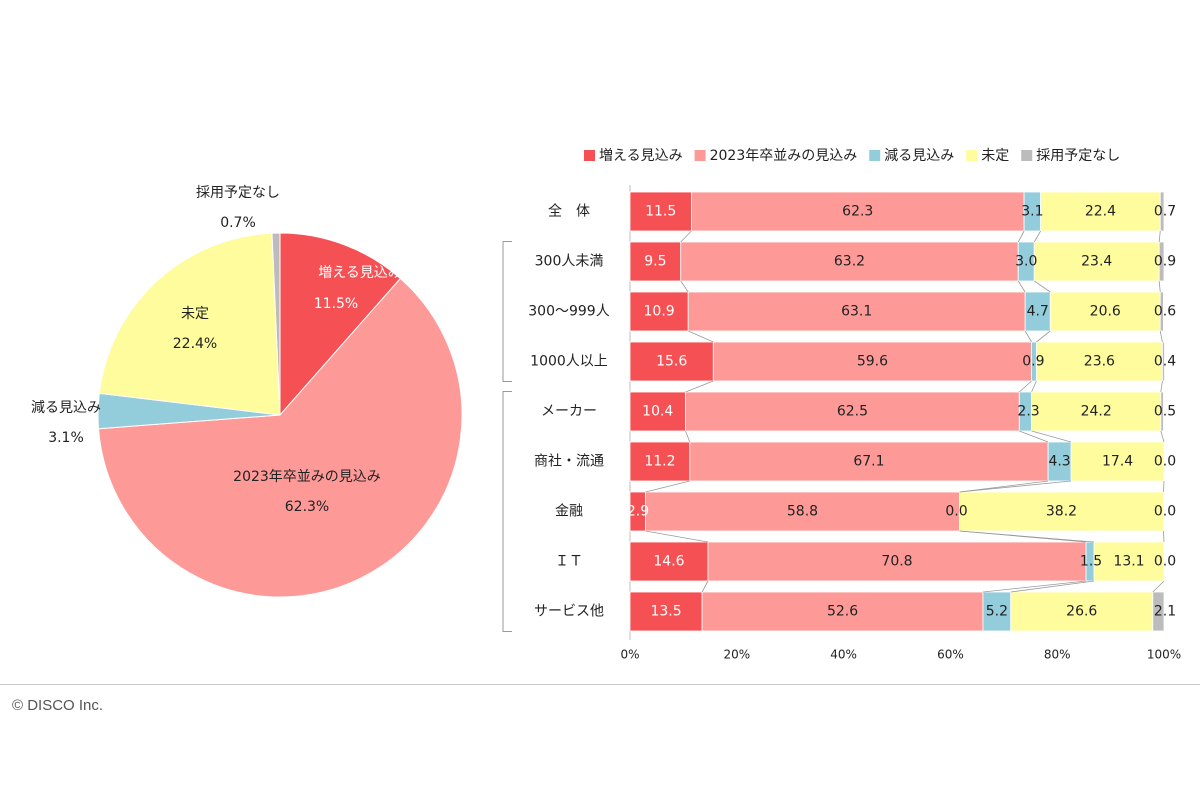  Describe the element at coordinates (1061, 512) in the screenshot. I see `bar-data-label: 38.2` at that location.